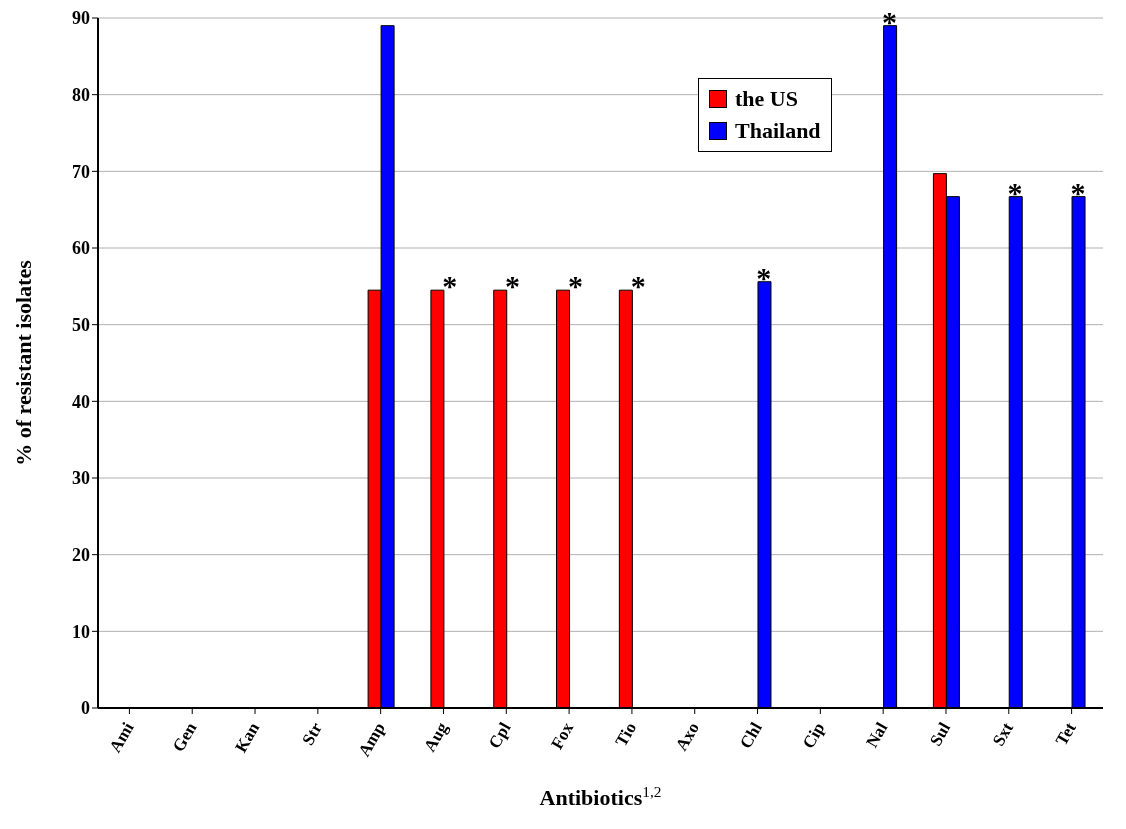 This screenshot has height=829, width=1126. What do you see at coordinates (81, 555) in the screenshot?
I see `y-tick-label: 20` at bounding box center [81, 555].